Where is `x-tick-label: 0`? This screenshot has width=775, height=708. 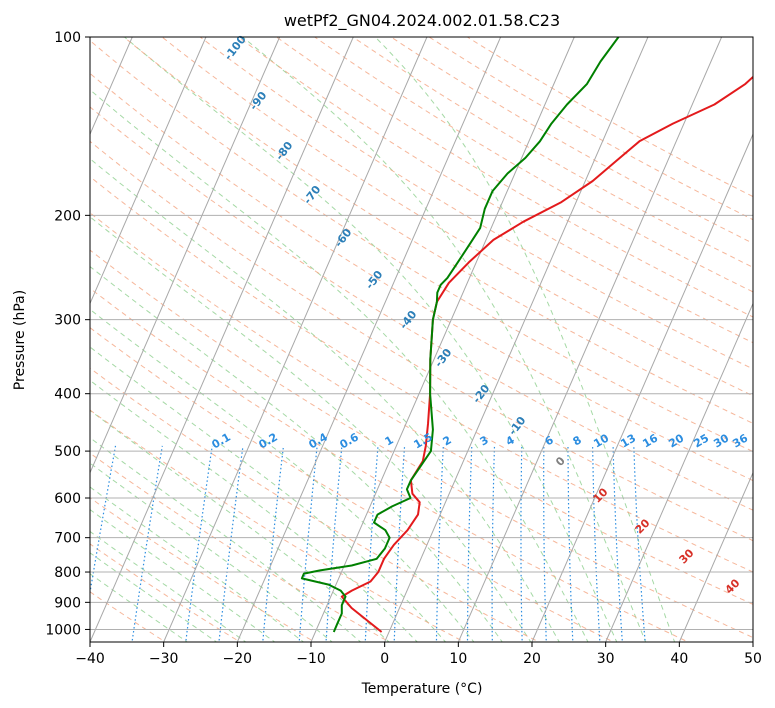
x-tick-label: 0 is located at coordinates (384, 659).